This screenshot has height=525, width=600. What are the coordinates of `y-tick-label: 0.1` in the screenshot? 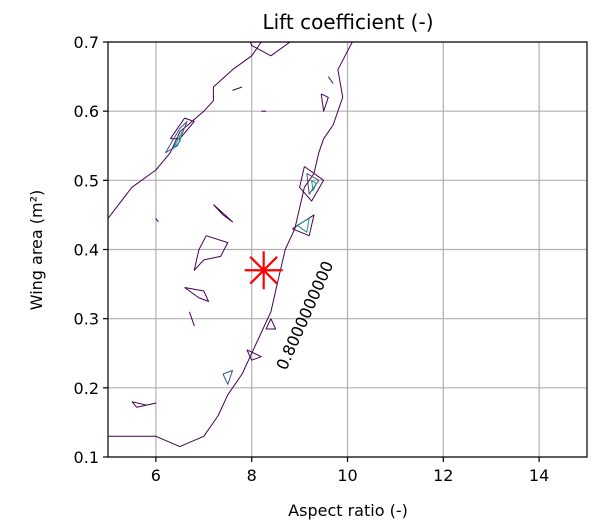 It's located at (86, 457).